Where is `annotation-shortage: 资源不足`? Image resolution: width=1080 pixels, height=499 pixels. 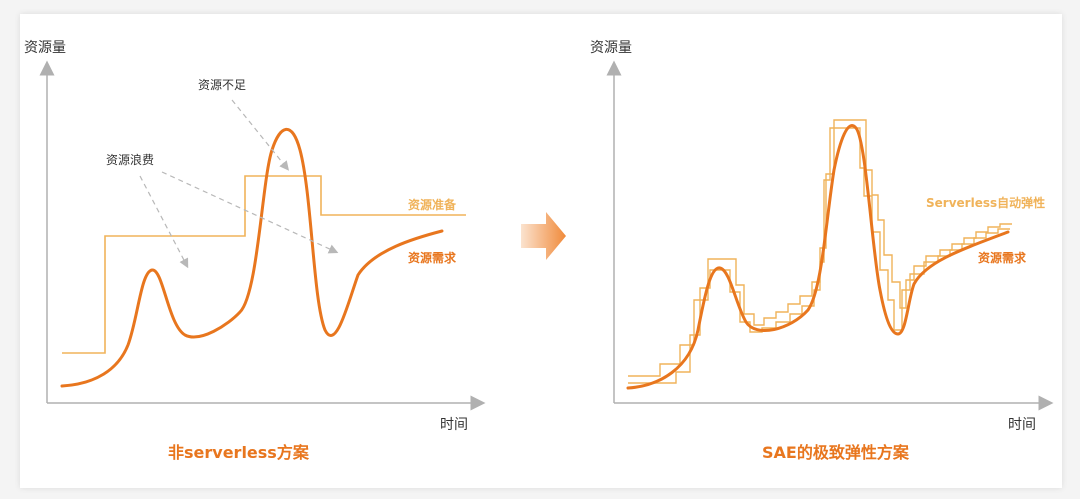 annotation-shortage: 资源不足 is located at coordinates (222, 85).